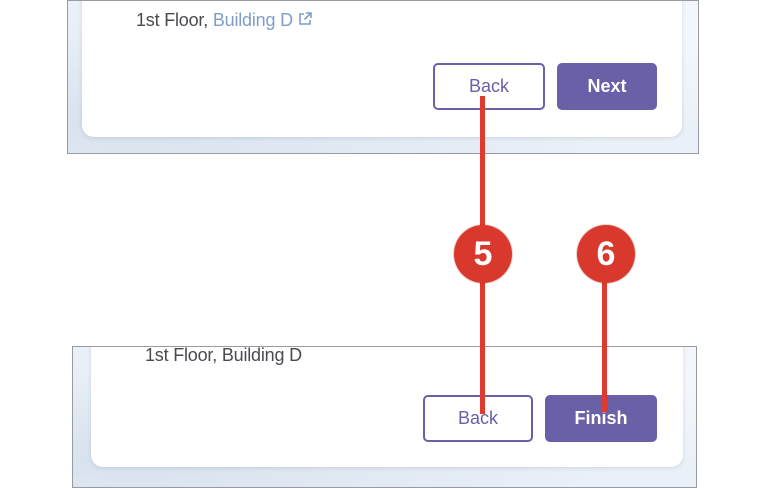 Image resolution: width=768 pixels, height=488 pixels. Describe the element at coordinates (601, 418) in the screenshot. I see `finish-button: Finish` at that location.